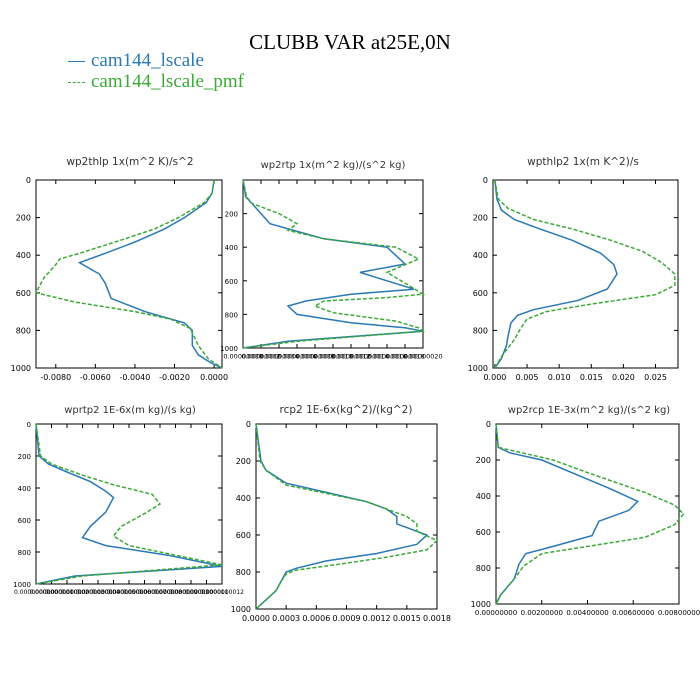  I want to click on legend-label-lscale: cam144_lscale, so click(147, 60).